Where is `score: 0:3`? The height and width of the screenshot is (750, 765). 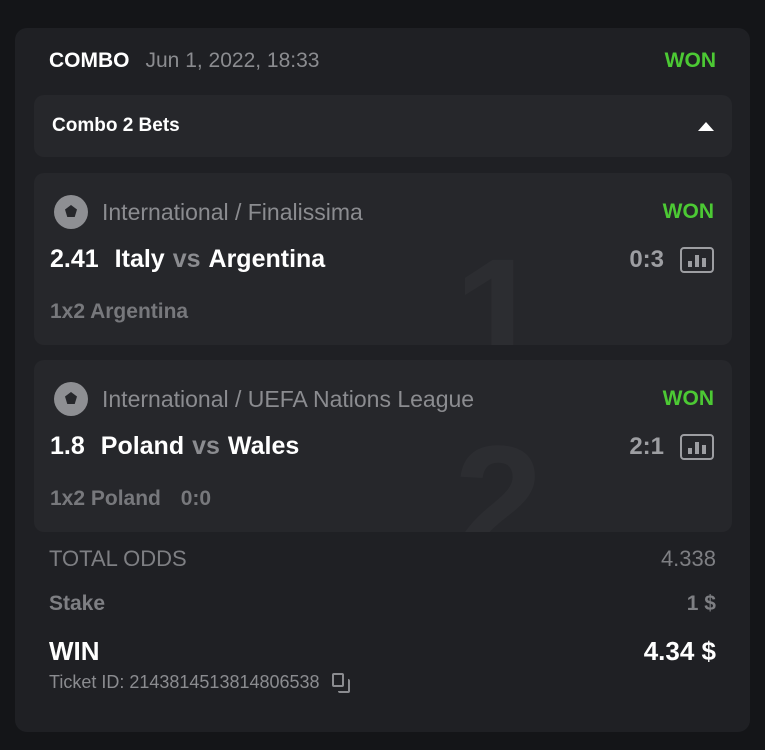
score: 0:3 is located at coordinates (646, 259).